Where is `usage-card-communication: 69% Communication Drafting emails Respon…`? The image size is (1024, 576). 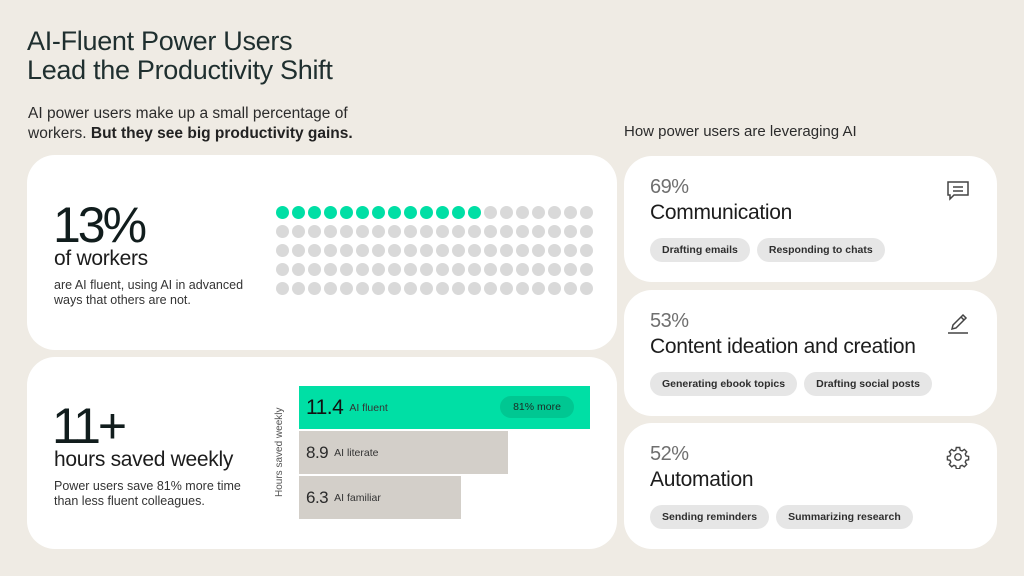 usage-card-communication: 69% Communication Drafting emails Respon… is located at coordinates (810, 219).